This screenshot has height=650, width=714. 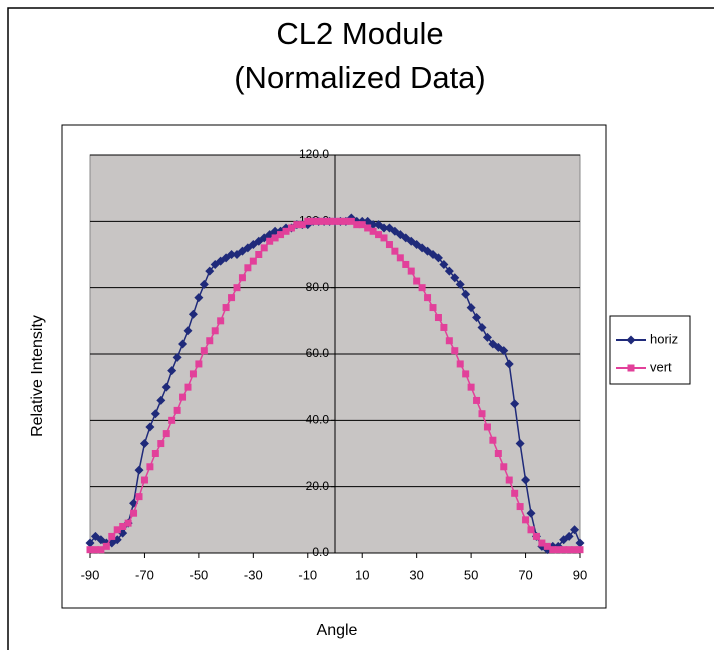 I want to click on legend-label: horiz, so click(x=664, y=338).